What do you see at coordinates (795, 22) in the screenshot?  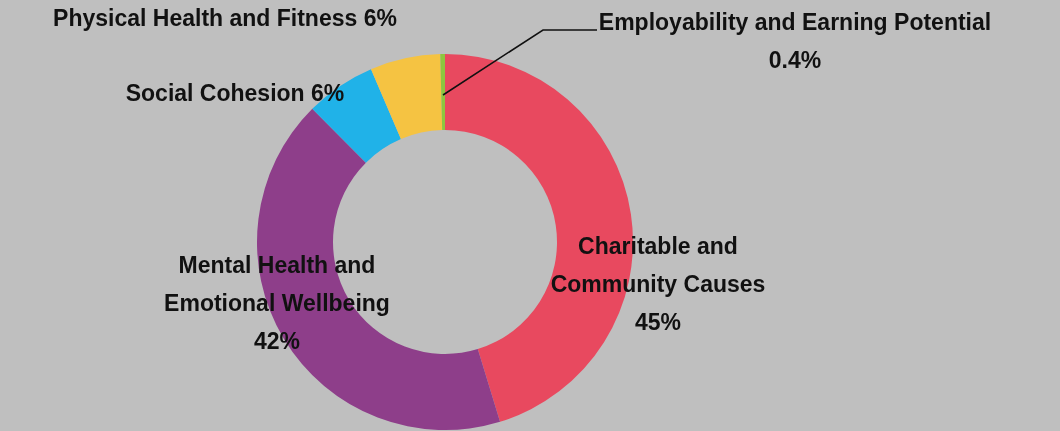 I see `slice-label: Employability and Earning Potential` at bounding box center [795, 22].